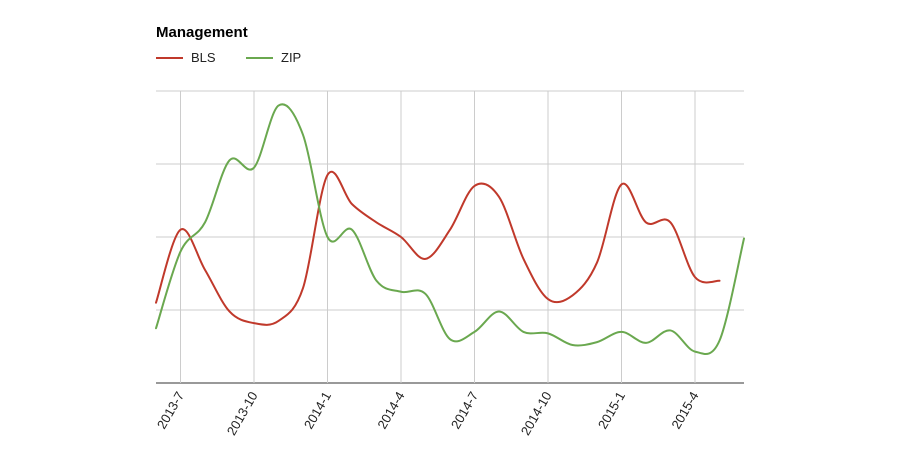 This screenshot has width=899, height=475. Describe the element at coordinates (536, 413) in the screenshot. I see `x-tick-label: 2014-10` at that location.